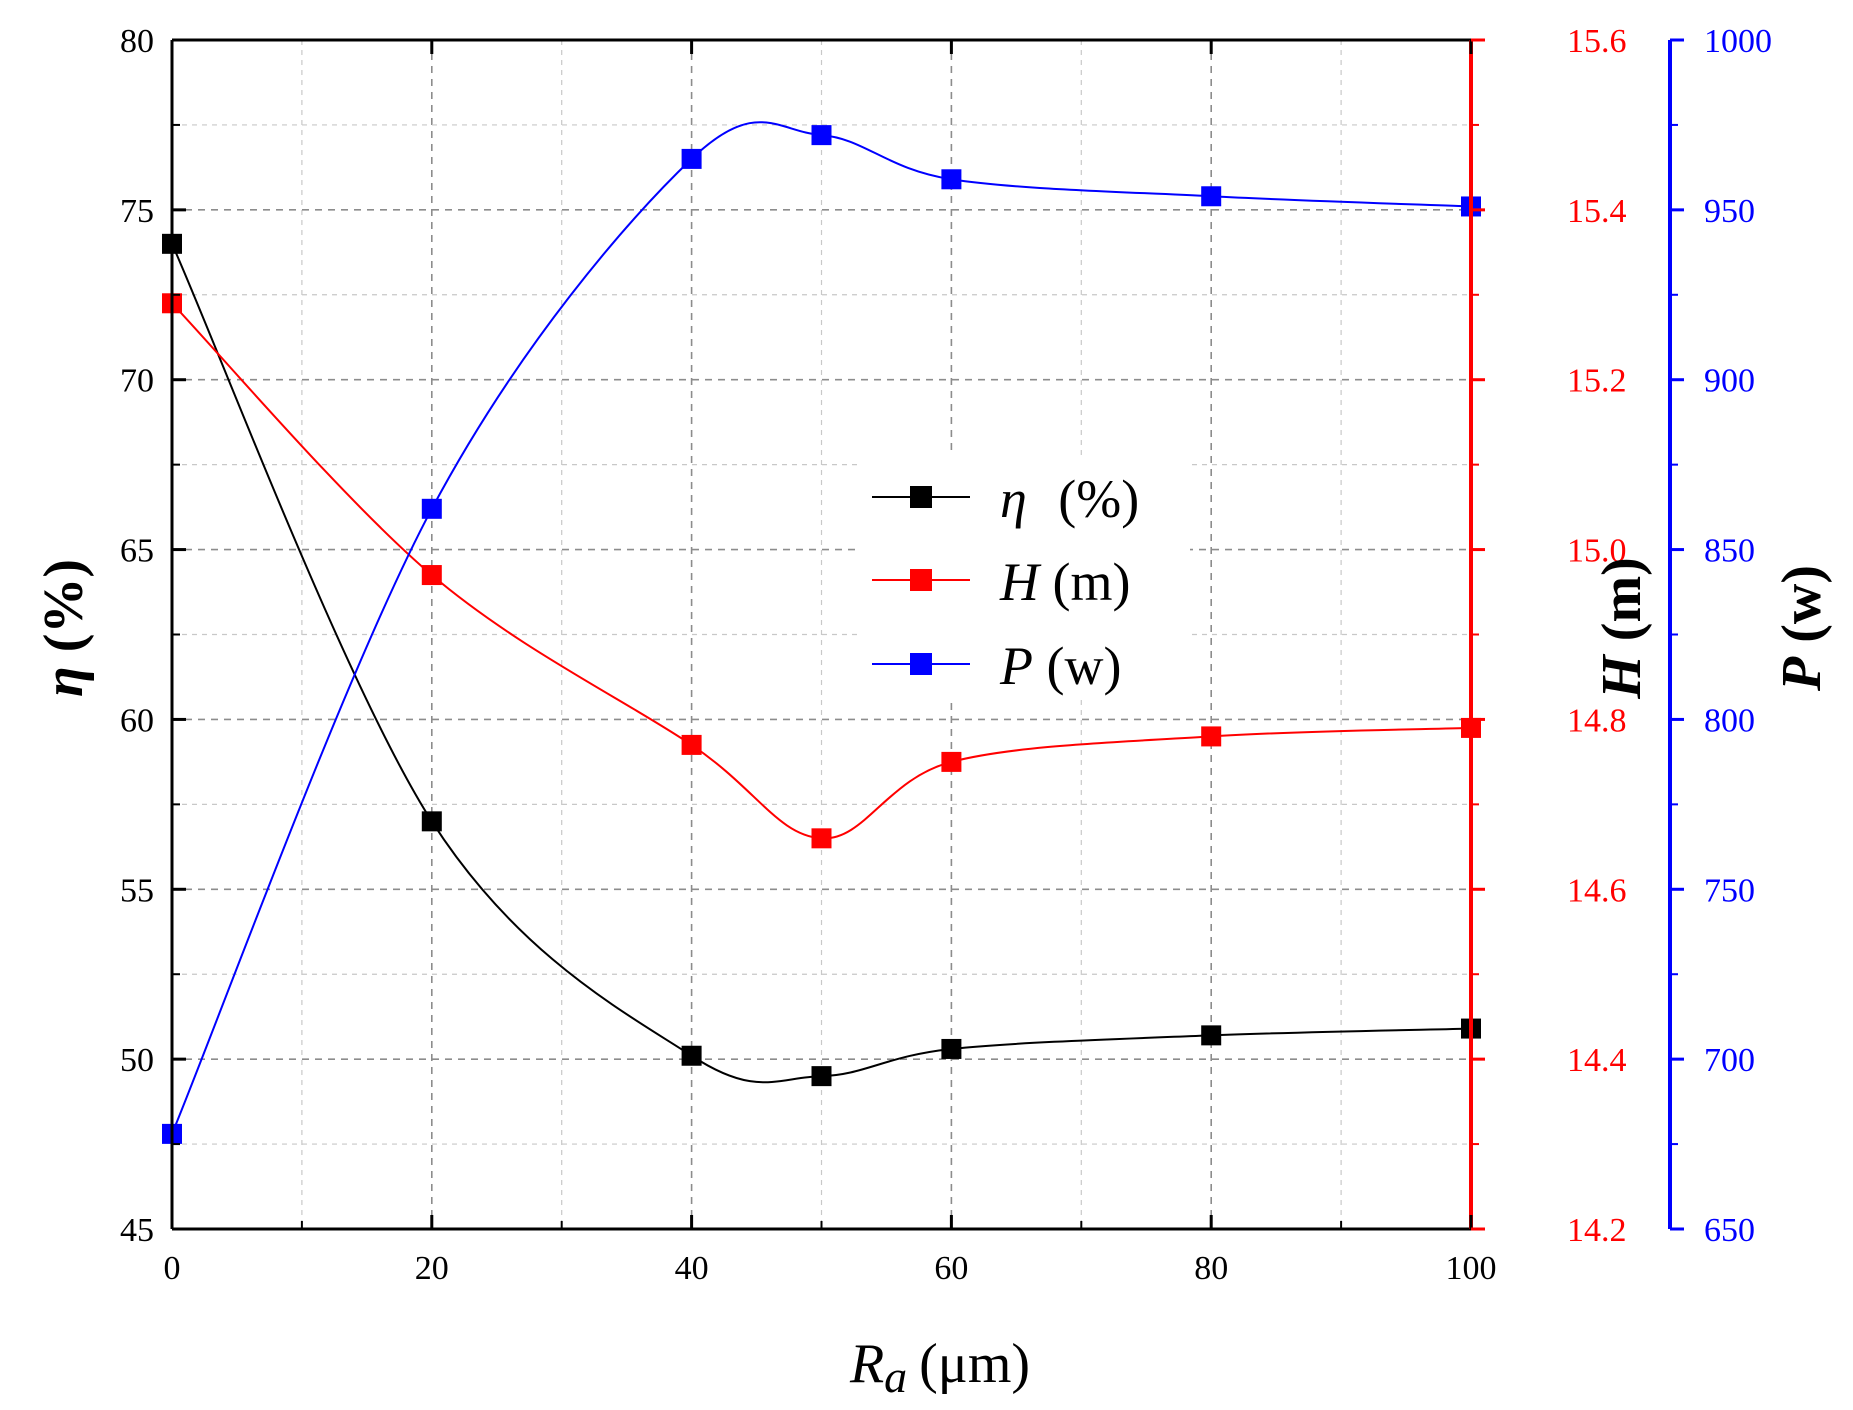  Describe the element at coordinates (1077, 666) in the screenshot. I see `legend-p-unit: (w)` at that location.